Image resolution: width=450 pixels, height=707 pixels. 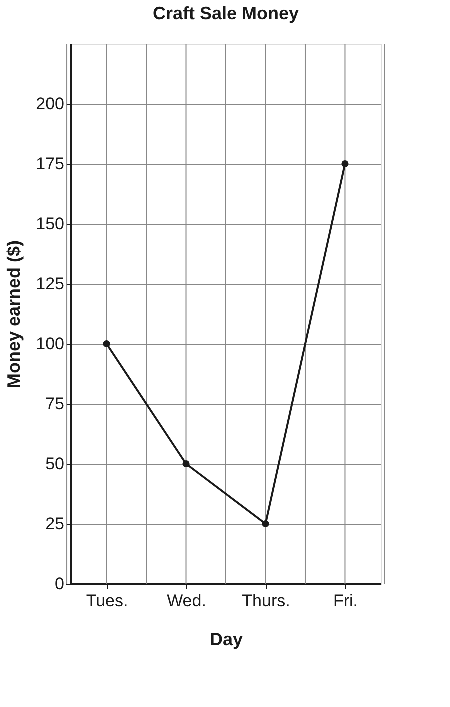 What do you see at coordinates (55, 464) in the screenshot?
I see `y-tick-label: 50` at bounding box center [55, 464].